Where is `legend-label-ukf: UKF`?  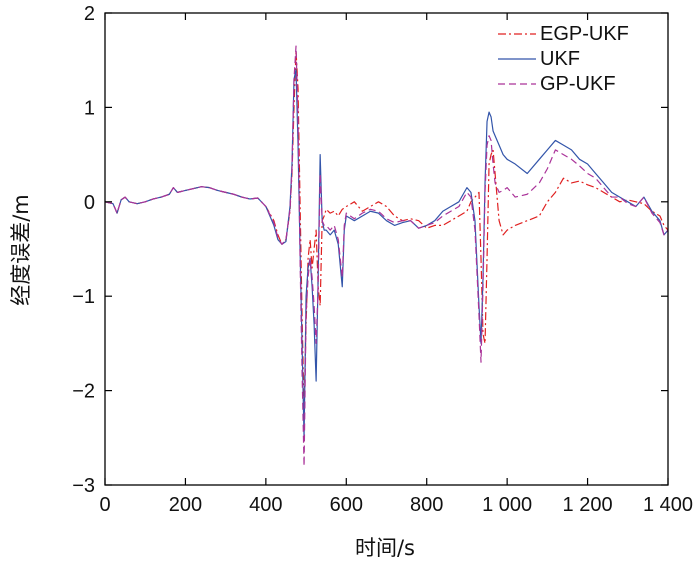 legend-label-ukf: UKF is located at coordinates (560, 59).